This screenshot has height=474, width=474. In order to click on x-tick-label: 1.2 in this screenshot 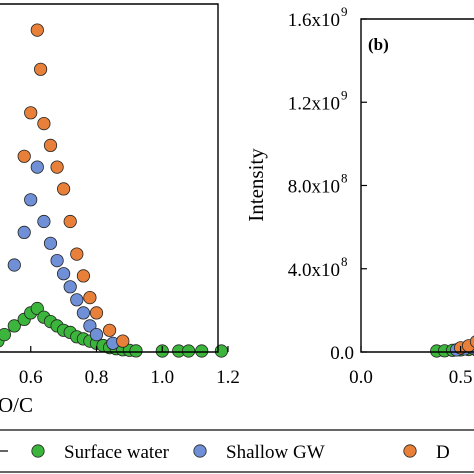, I will do `click(228, 377)`.